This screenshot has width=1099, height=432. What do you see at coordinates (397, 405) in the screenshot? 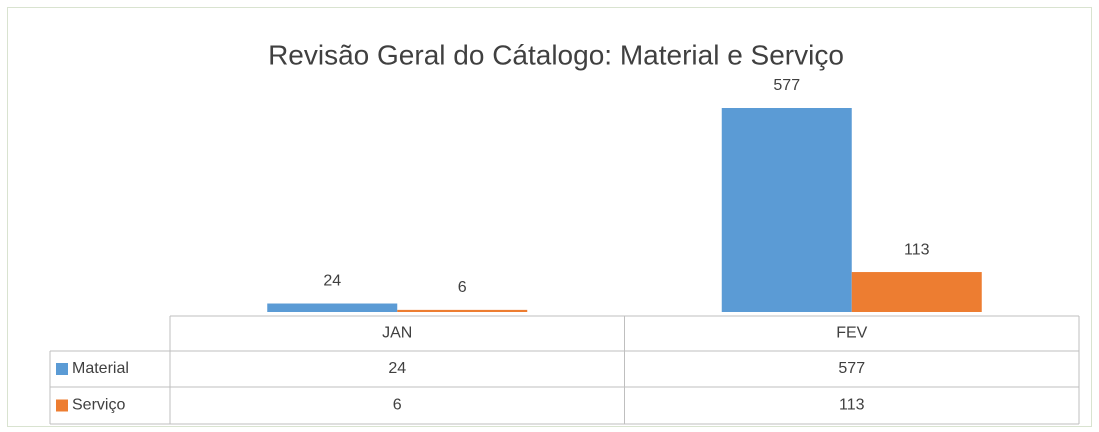
I see `table-cell: 6` at bounding box center [397, 405].